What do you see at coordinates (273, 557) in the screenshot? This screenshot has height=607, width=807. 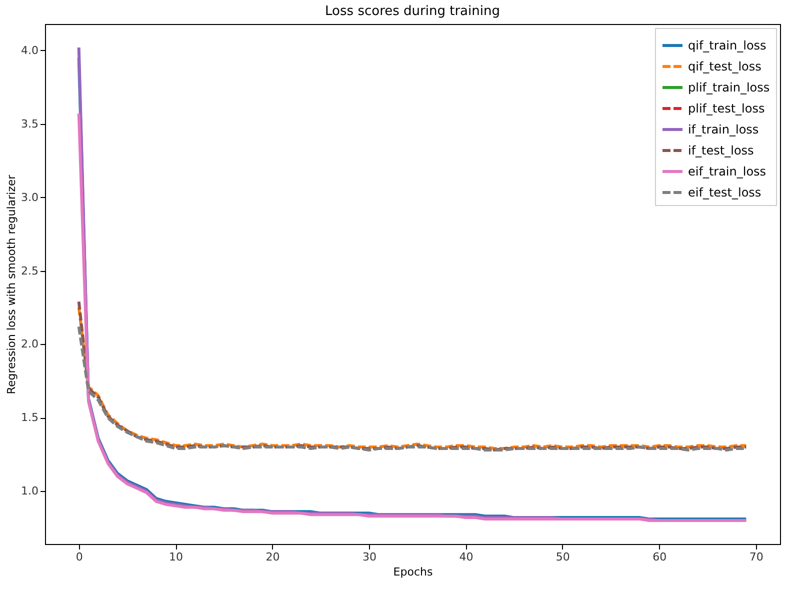 I see `x-tick-label: 20` at bounding box center [273, 557].